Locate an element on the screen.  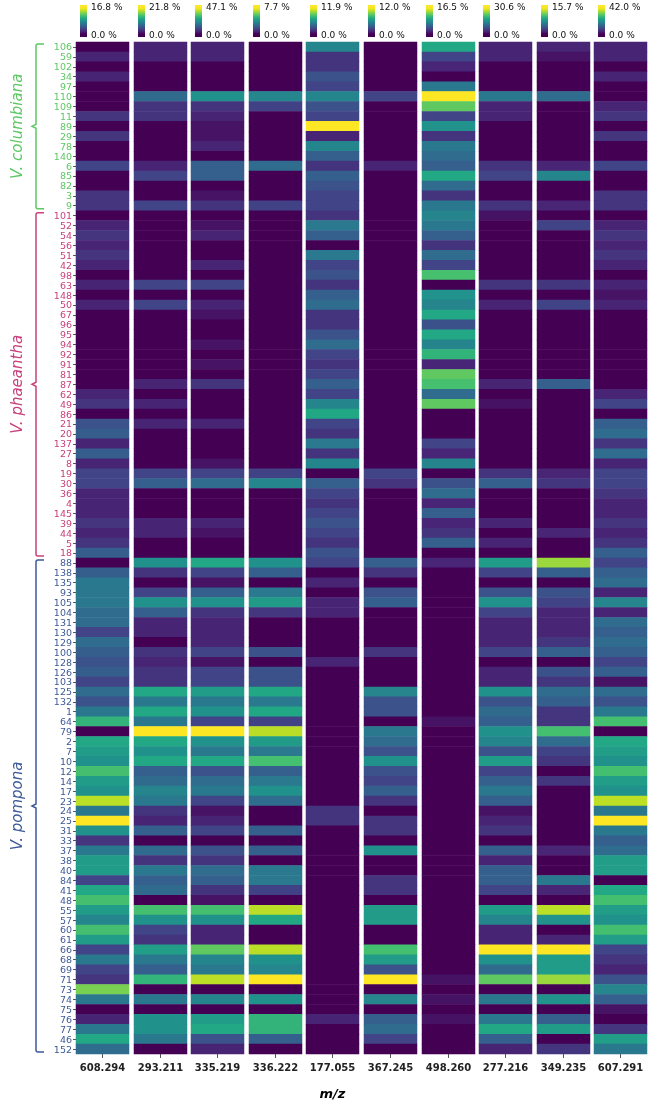
y-tick-label: 6 is located at coordinates (68, 166).